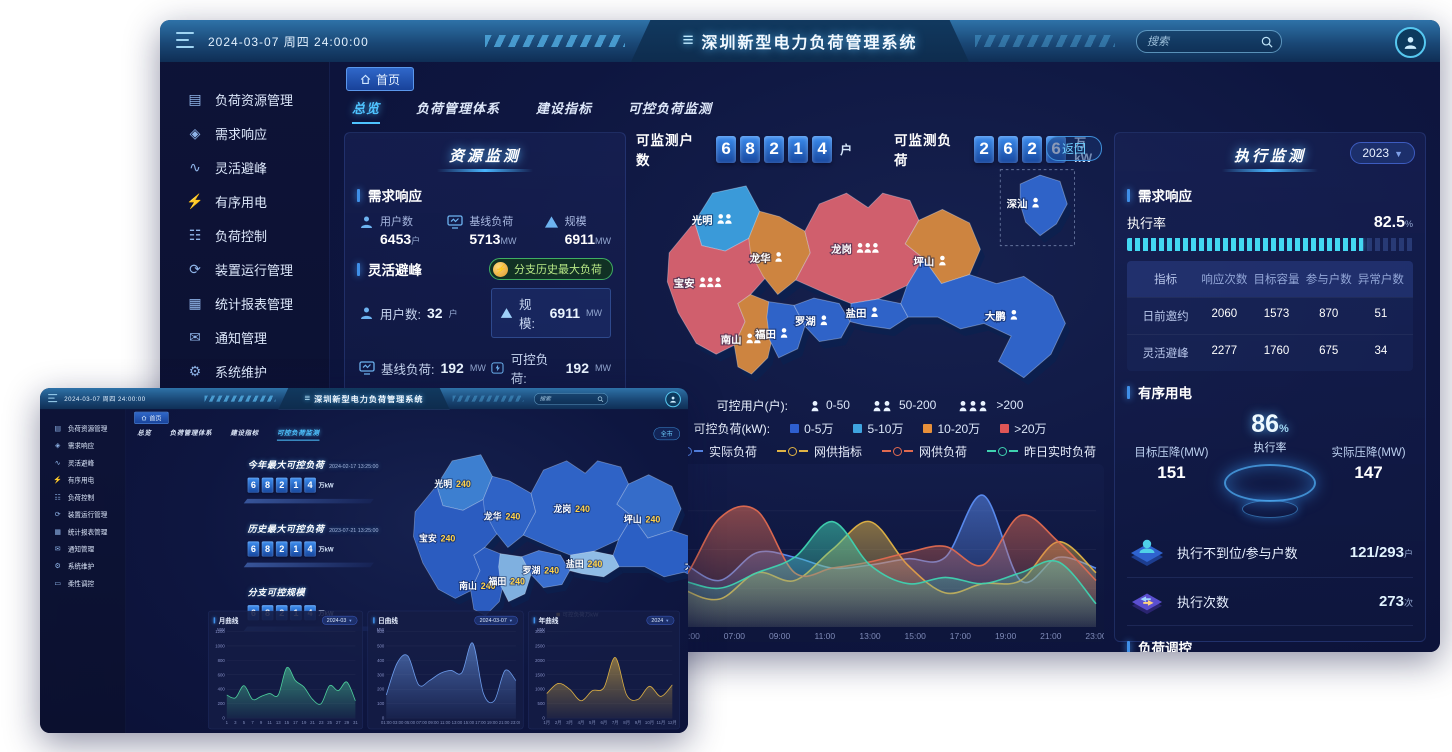 This screenshot has width=1452, height=752. What do you see at coordinates (923, 262) in the screenshot?
I see `svg-text: 坪山` at bounding box center [923, 262].